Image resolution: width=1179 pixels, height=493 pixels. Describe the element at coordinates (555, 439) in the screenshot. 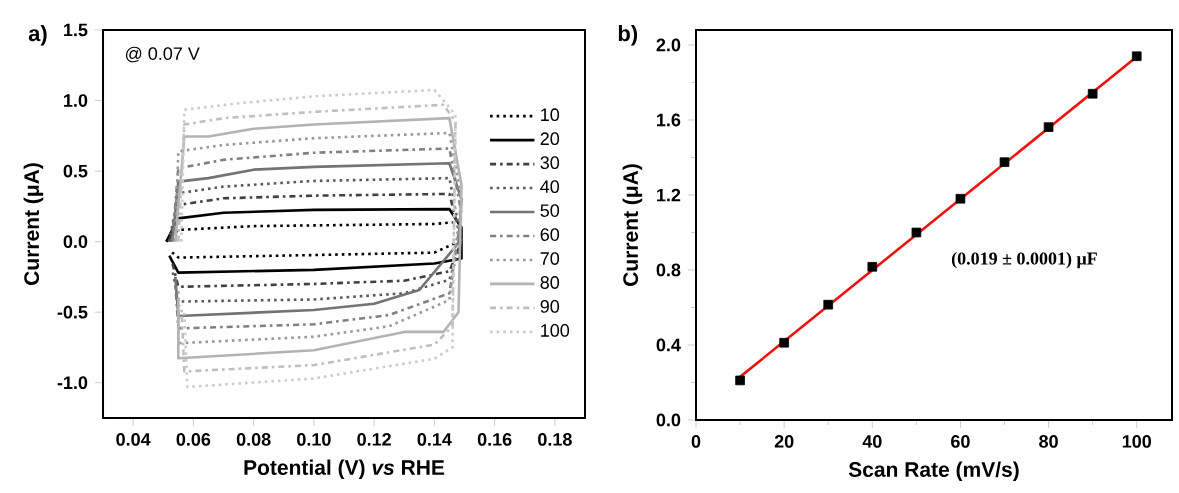

I see `x-tick-label: 0.18` at that location.